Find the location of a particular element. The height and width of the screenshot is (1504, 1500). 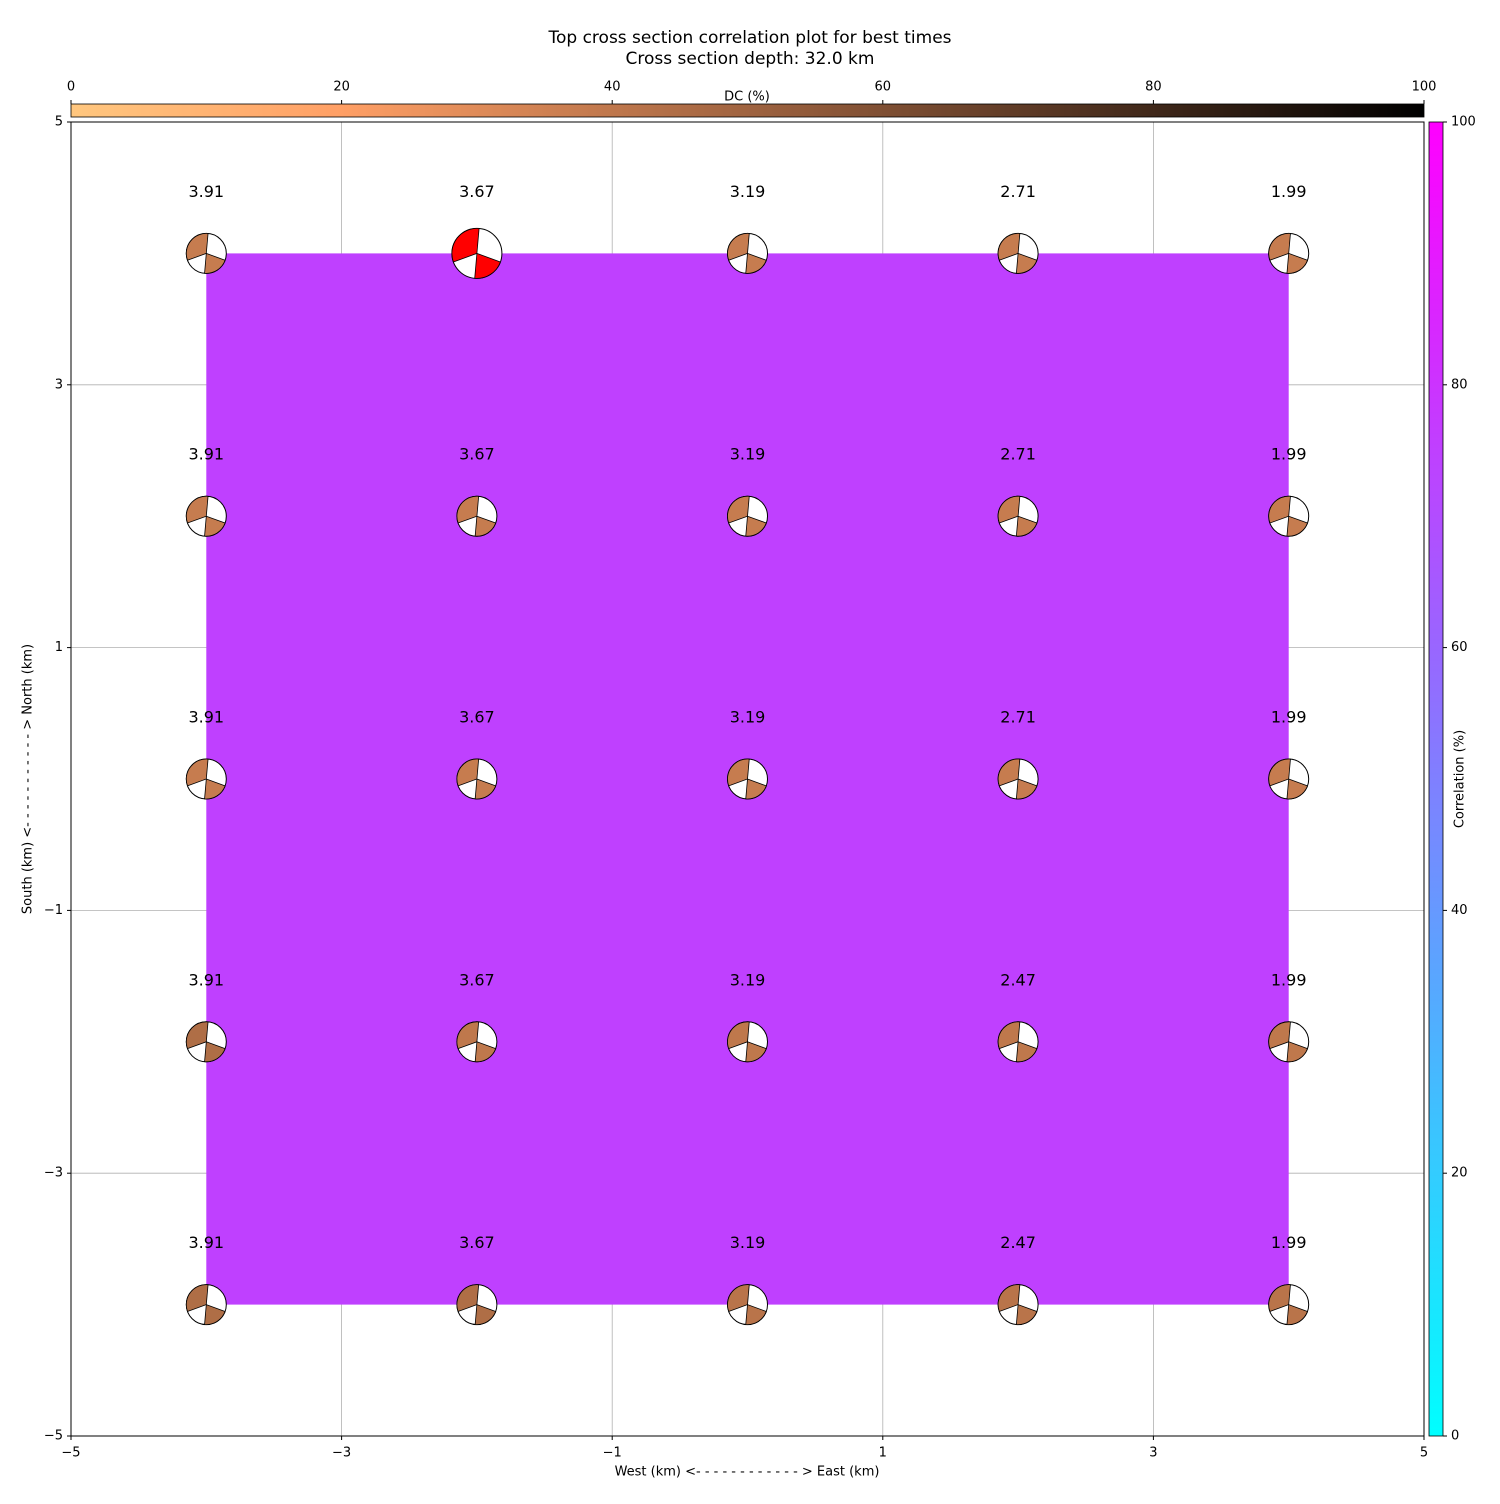

y-tick-label: −1 is located at coordinates (53, 910).